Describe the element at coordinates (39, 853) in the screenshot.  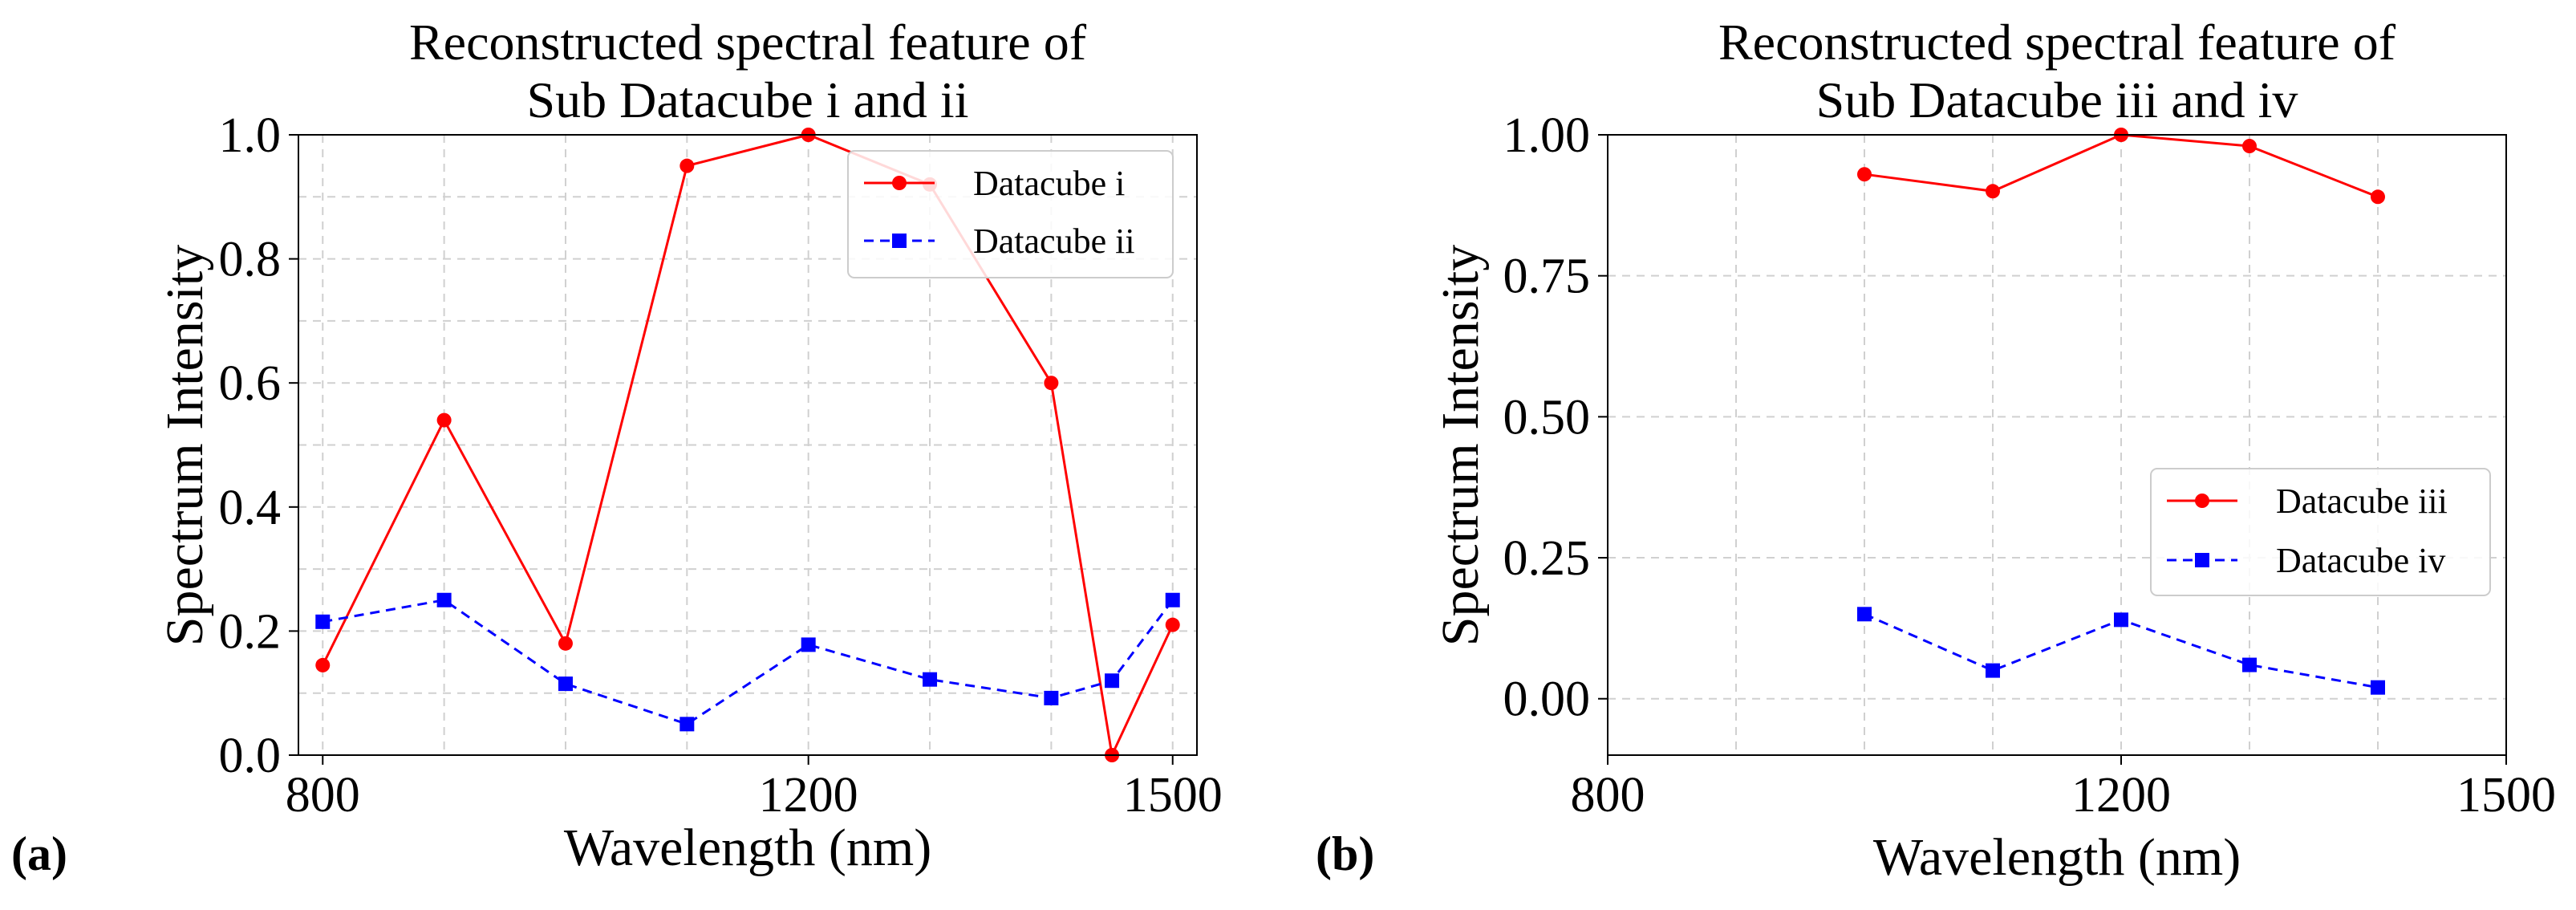
I see `panel-label-a: (a)` at that location.